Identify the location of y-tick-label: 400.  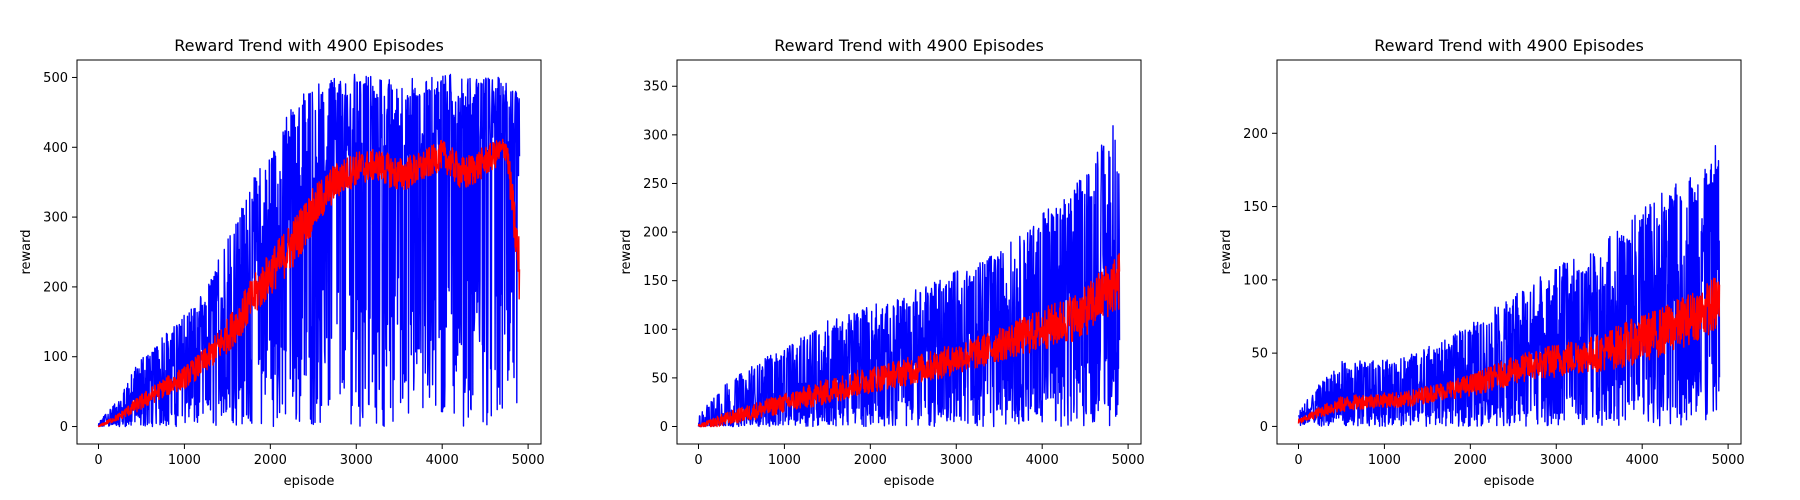
(55, 148).